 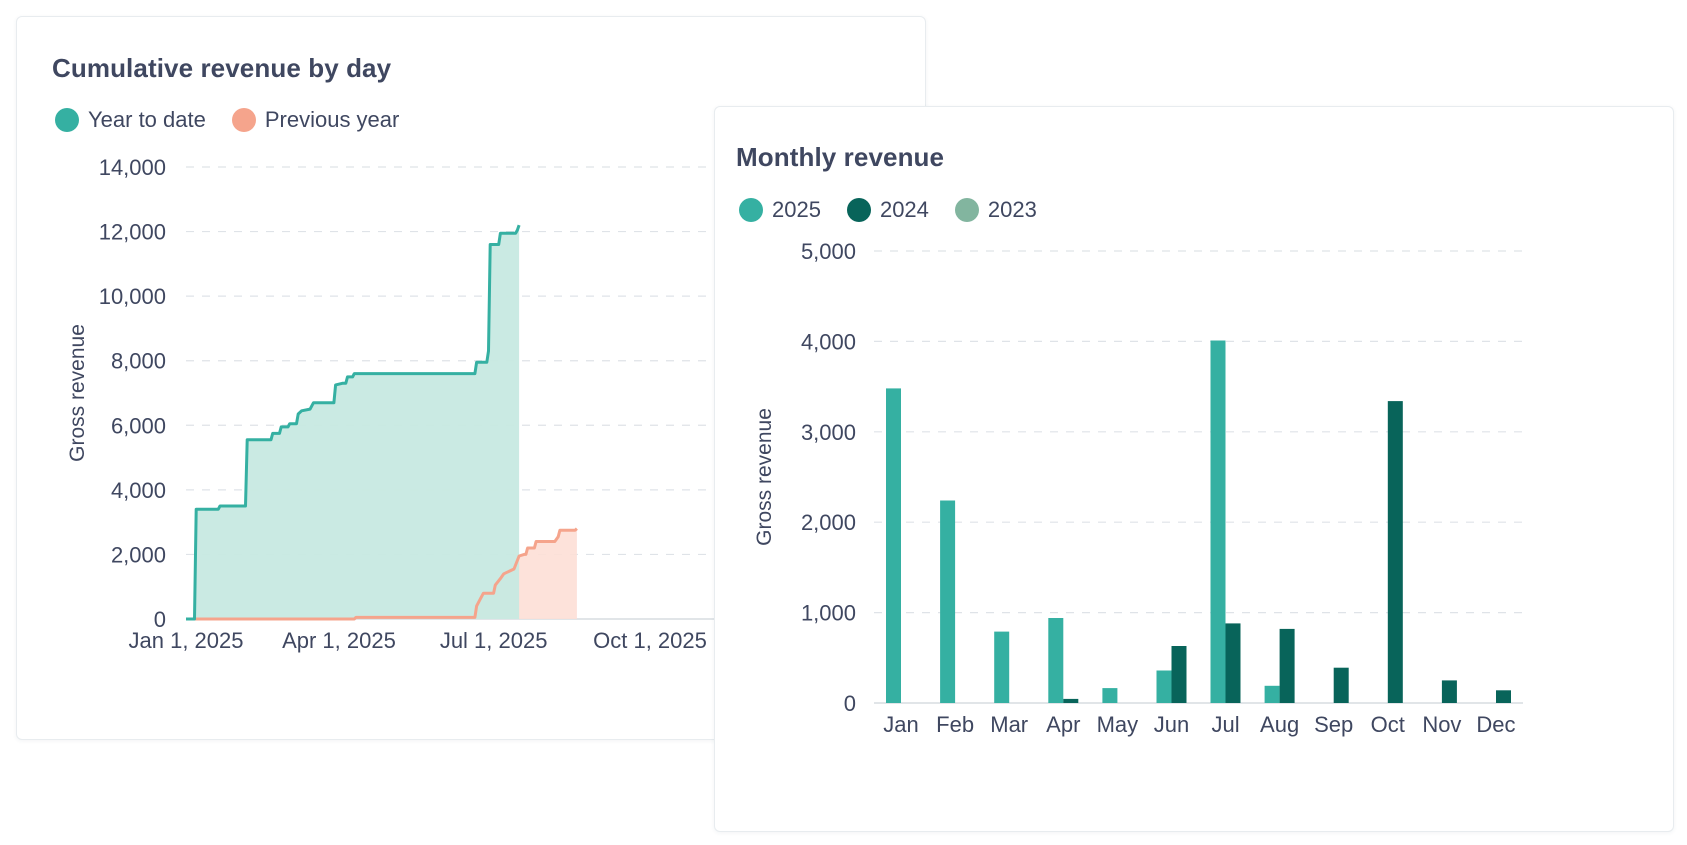 What do you see at coordinates (132, 167) in the screenshot?
I see `y-tick-label: 14,000` at bounding box center [132, 167].